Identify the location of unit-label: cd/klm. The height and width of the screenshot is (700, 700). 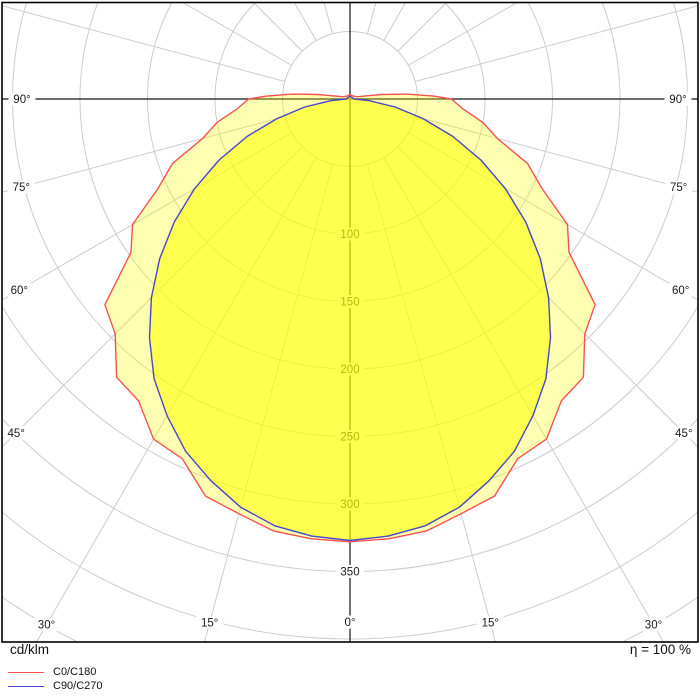
(30, 649).